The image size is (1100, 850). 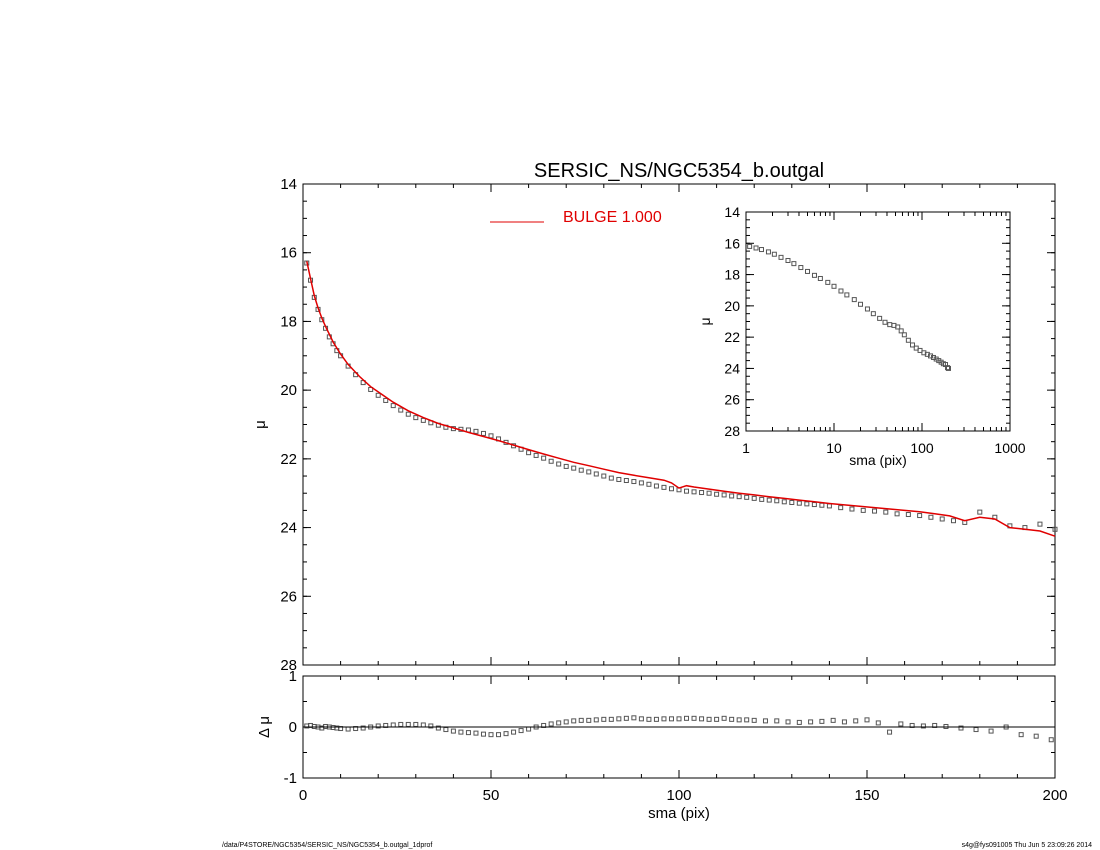 I want to click on main-ytick-label: 24, so click(x=288, y=528).